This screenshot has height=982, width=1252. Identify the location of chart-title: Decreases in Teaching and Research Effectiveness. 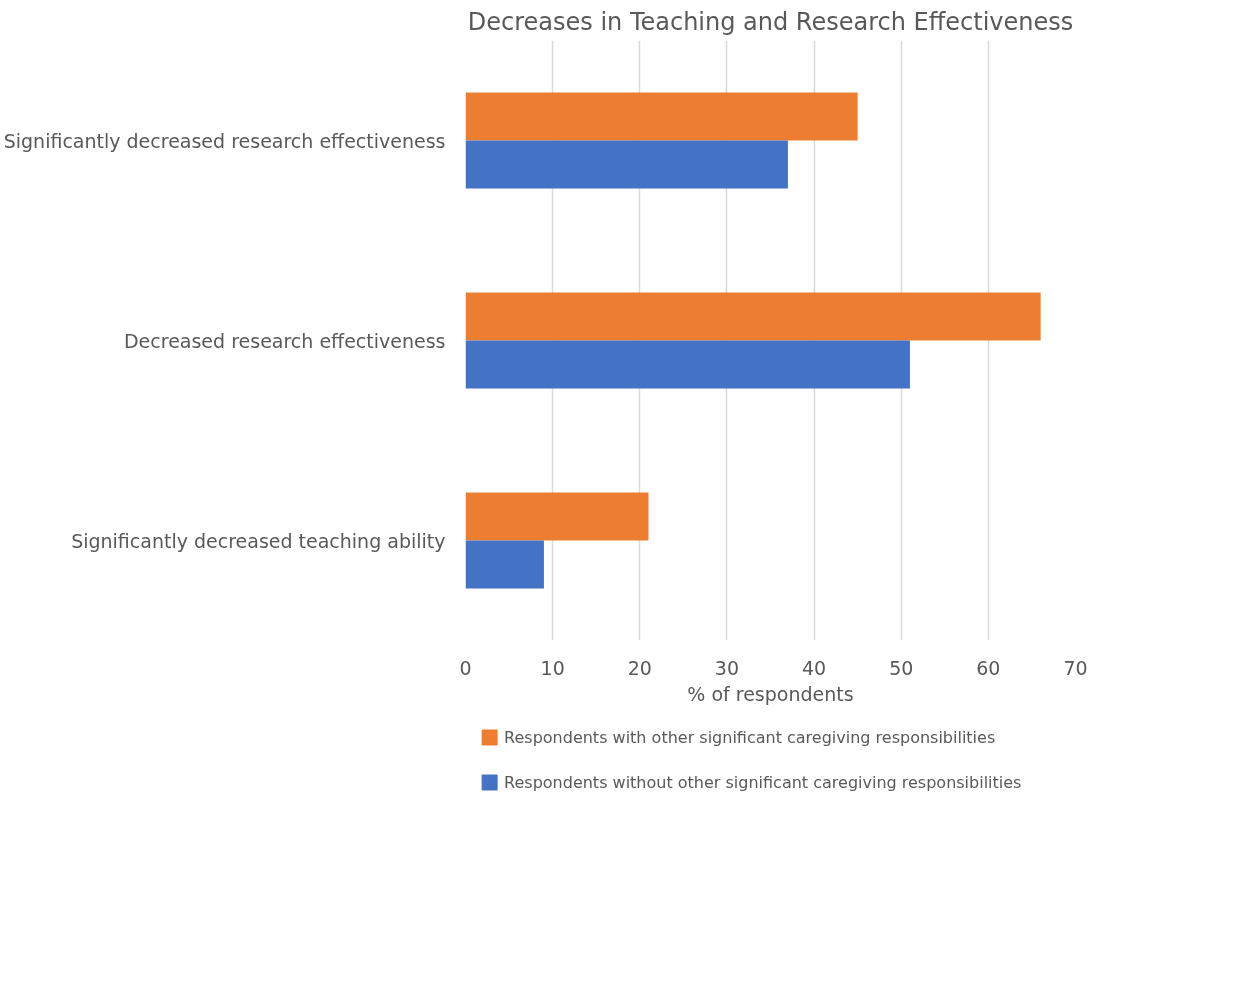
(770, 21).